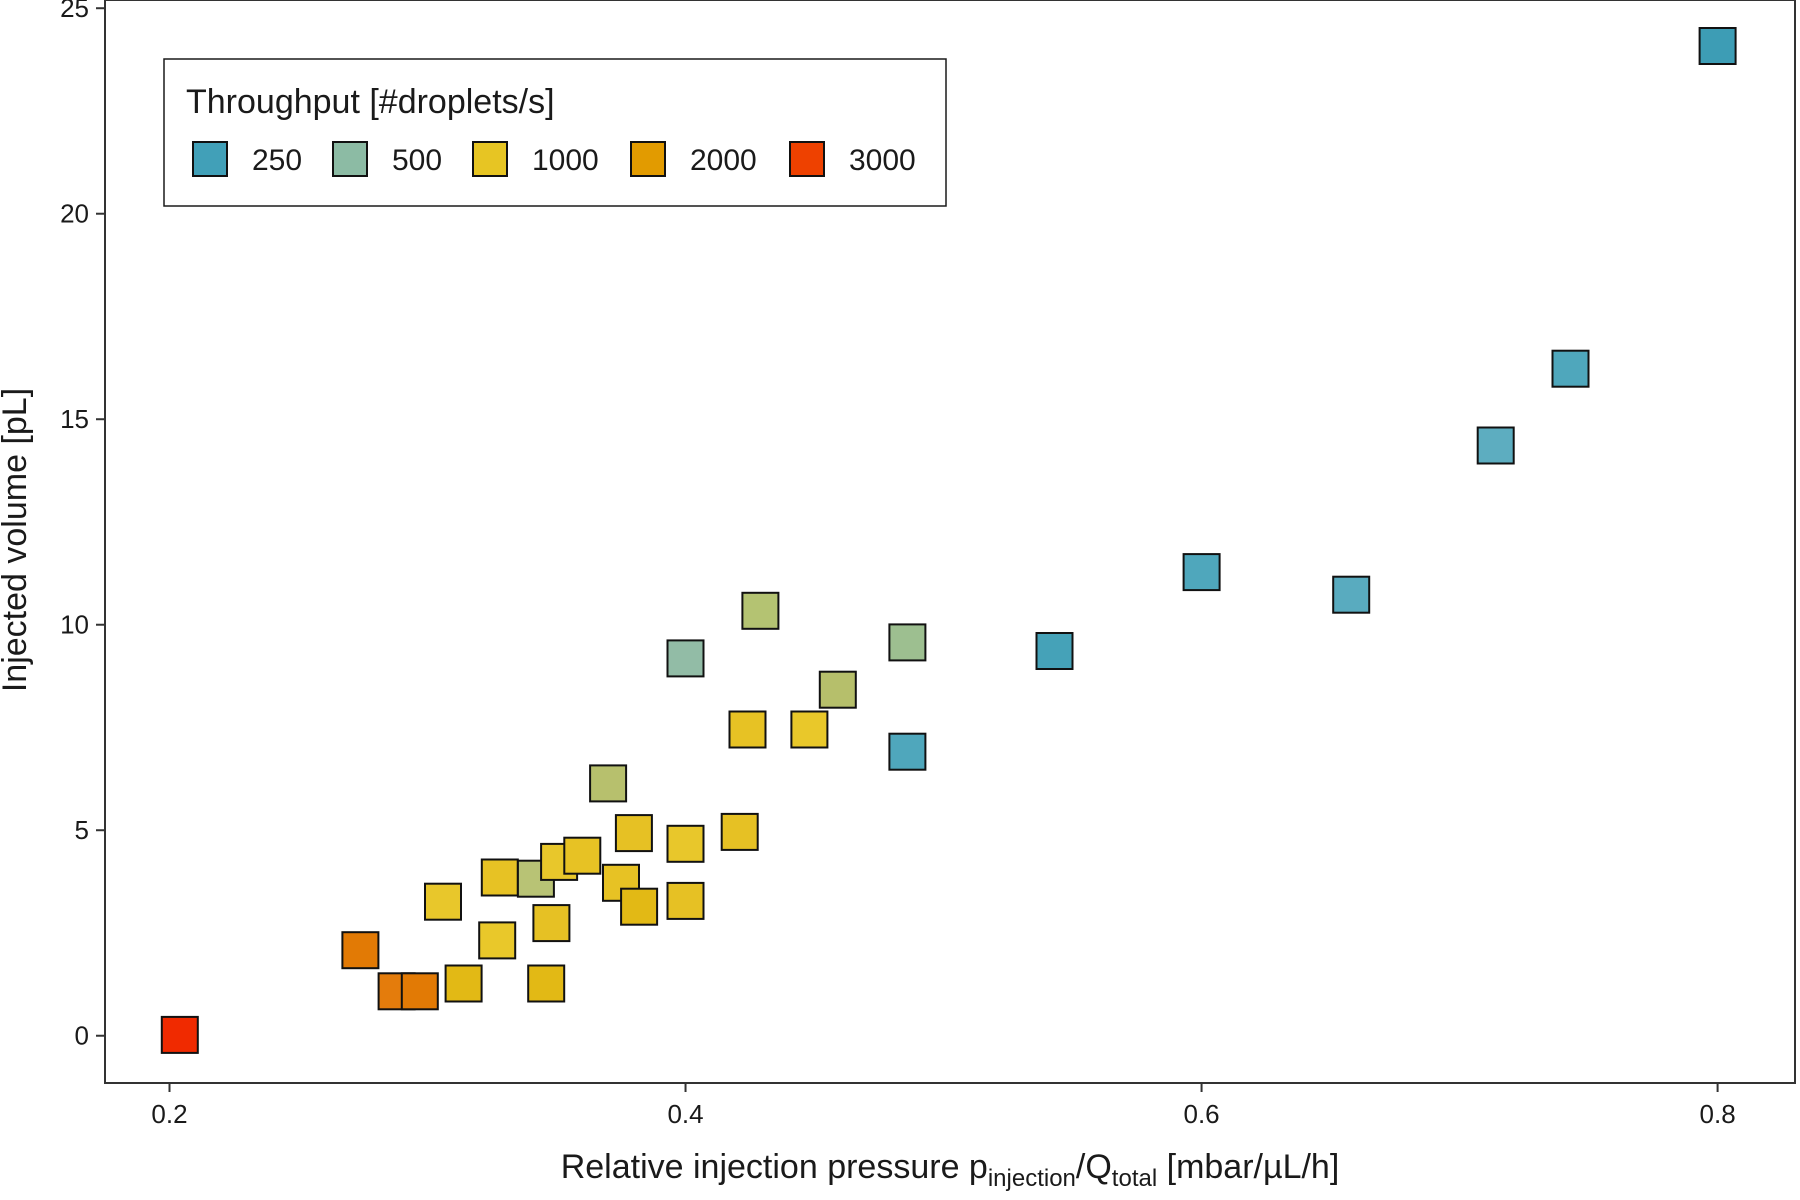  I want to click on legend-entries: 250 500 1000 2000 3000, so click(554, 159).